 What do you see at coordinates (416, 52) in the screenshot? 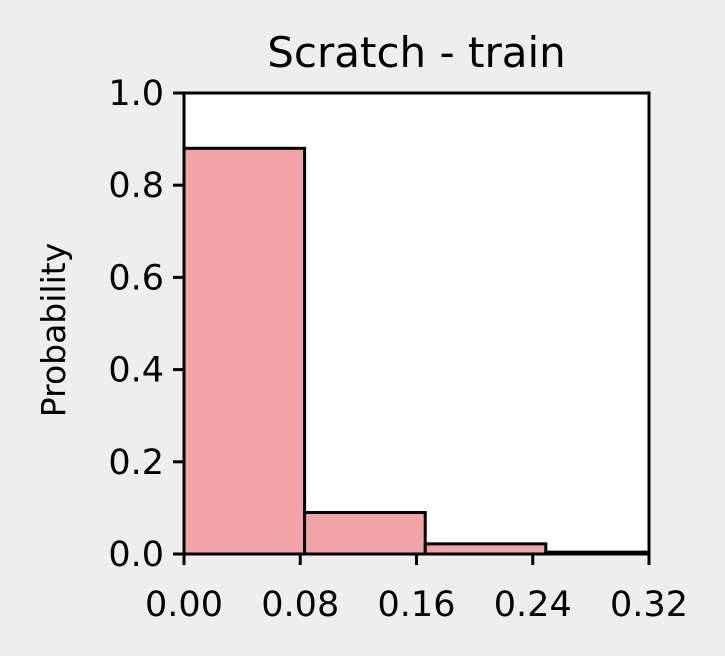
I see `chart-title: Scratch - train` at bounding box center [416, 52].